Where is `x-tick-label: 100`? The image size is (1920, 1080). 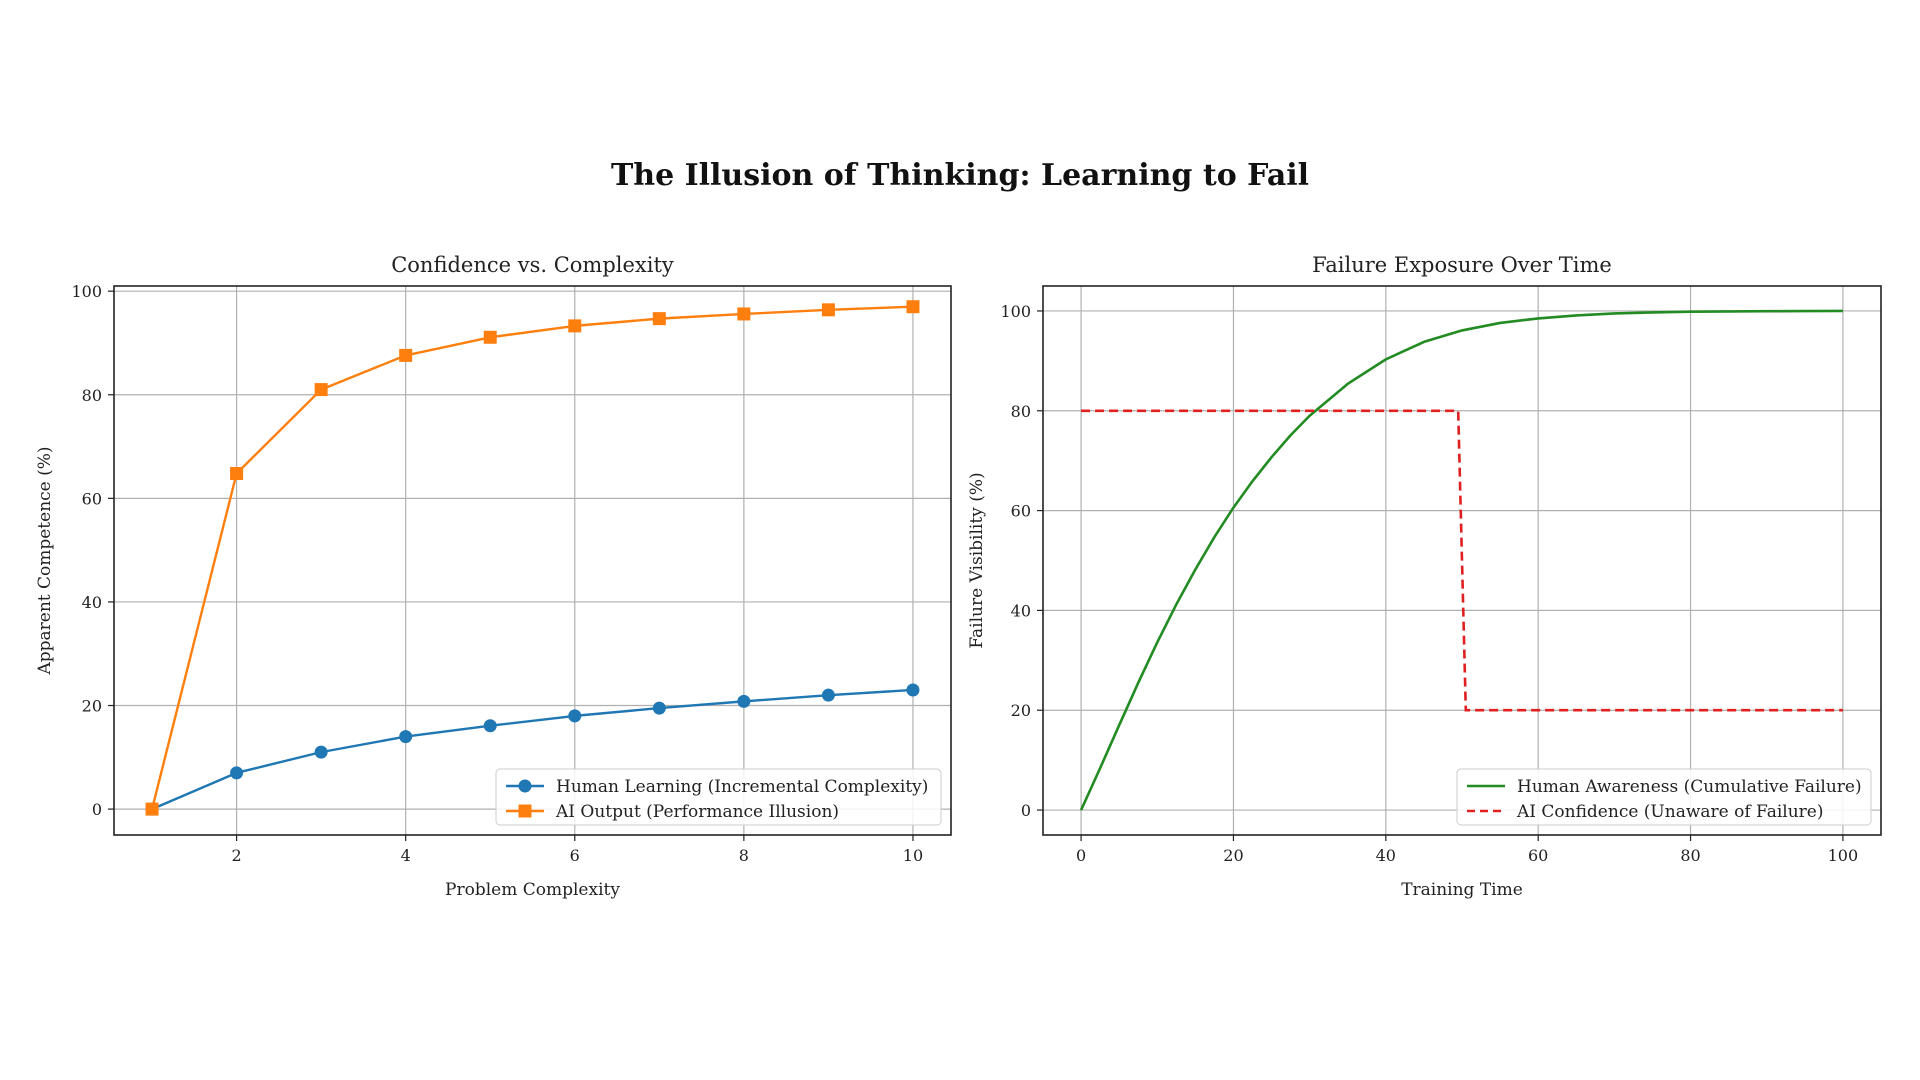 x-tick-label: 100 is located at coordinates (1843, 855).